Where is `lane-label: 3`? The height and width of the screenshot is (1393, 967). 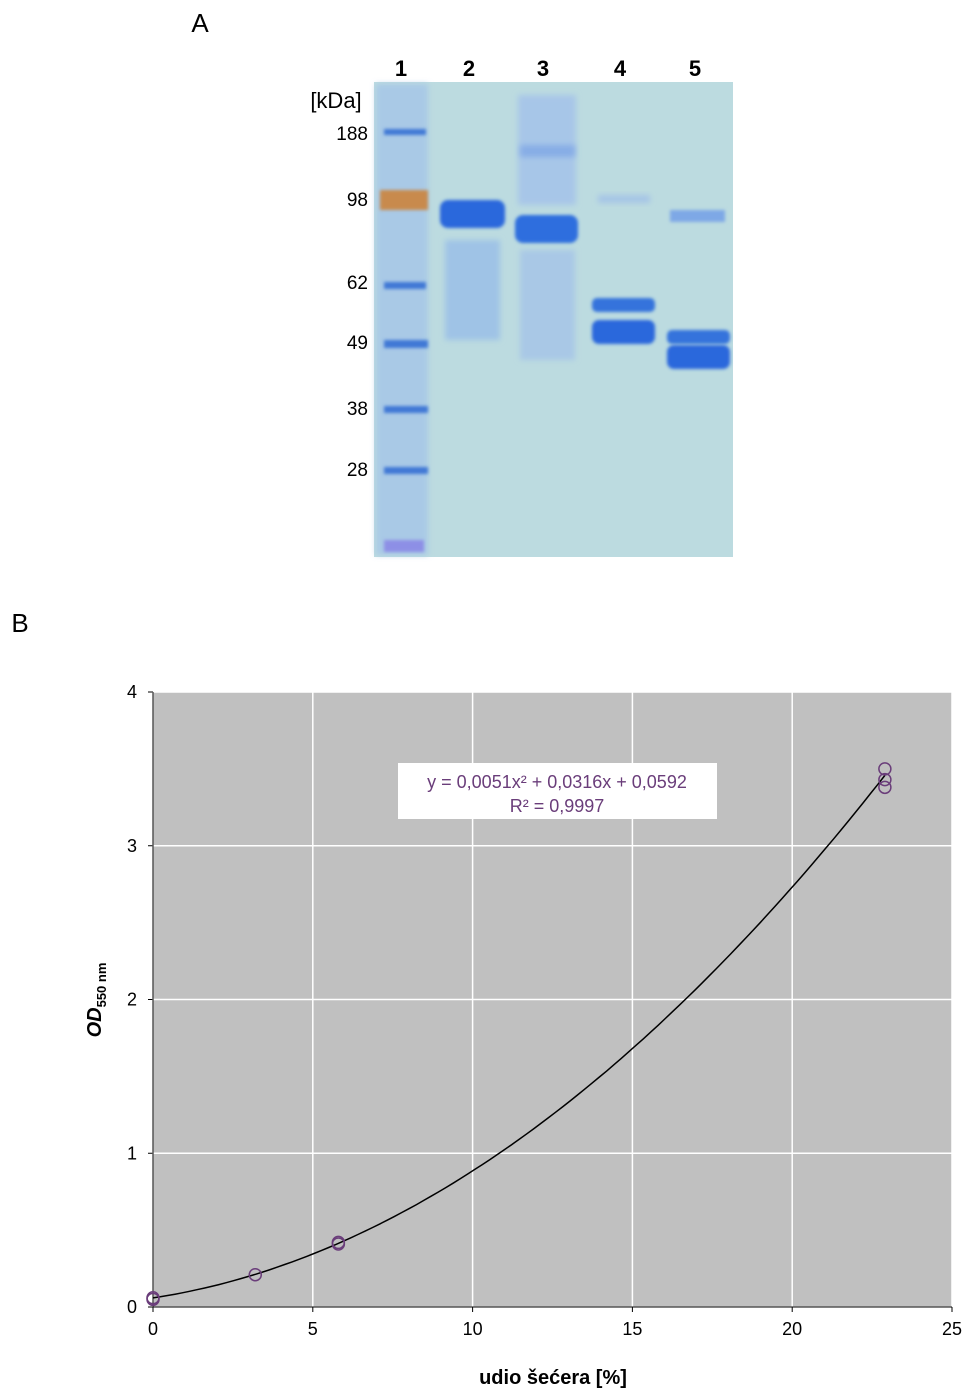
lane-label: 3 is located at coordinates (543, 68).